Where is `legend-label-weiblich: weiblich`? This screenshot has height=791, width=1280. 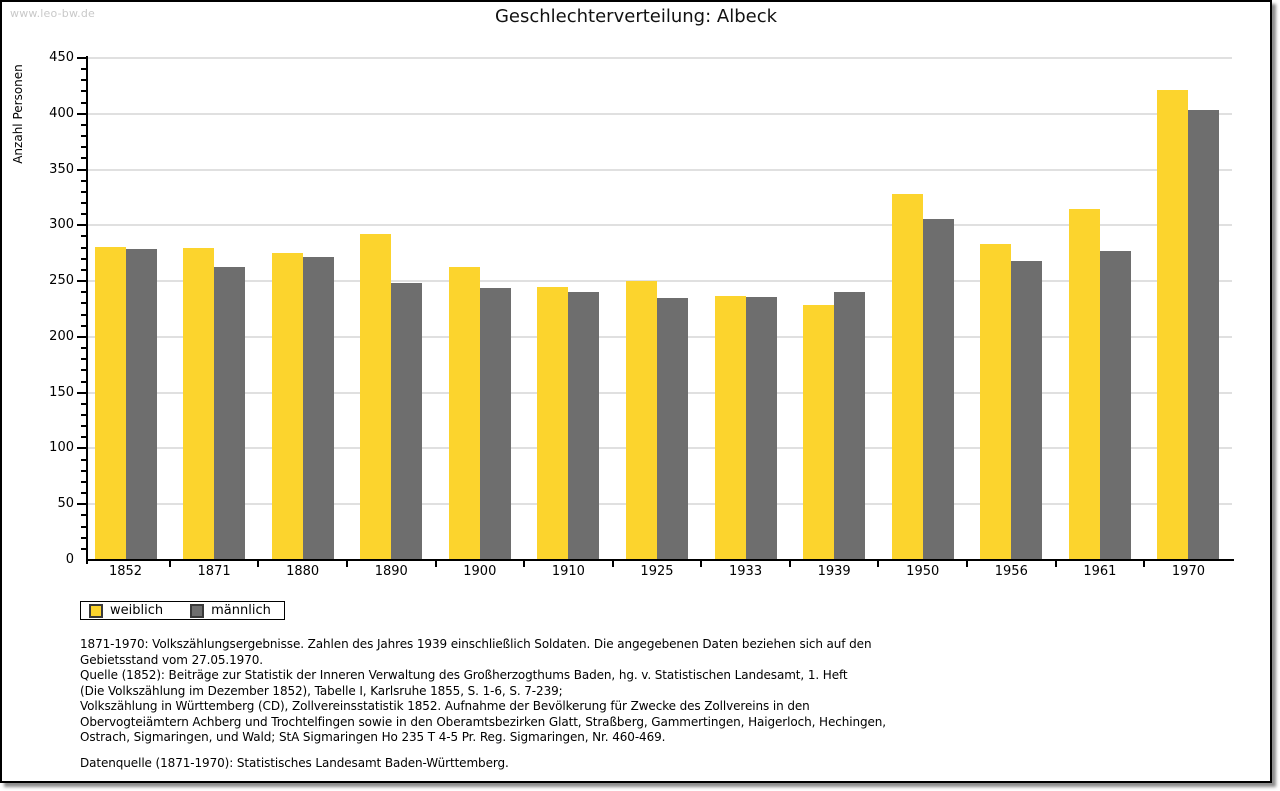
legend-label-weiblich: weiblich is located at coordinates (137, 610).